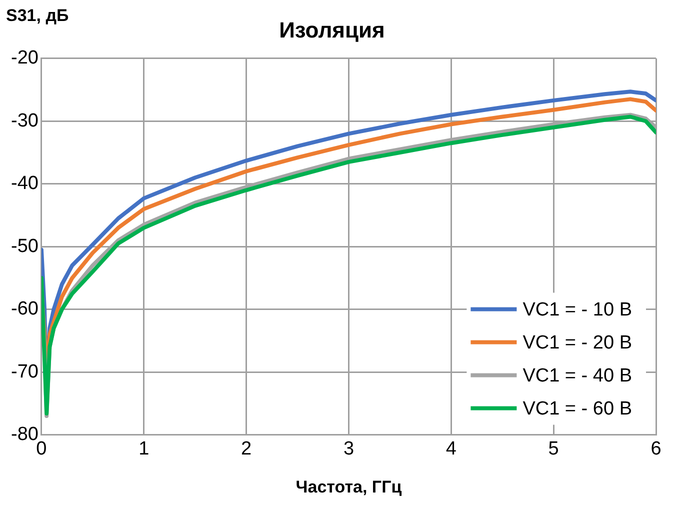 The height and width of the screenshot is (506, 674). Describe the element at coordinates (24, 435) in the screenshot. I see `y-tick-label: -80` at that location.